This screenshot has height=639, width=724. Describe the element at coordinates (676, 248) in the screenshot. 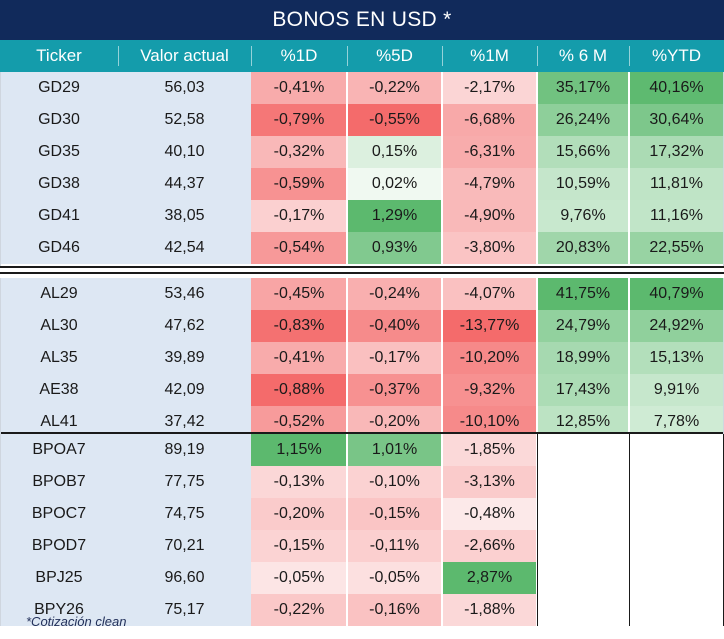

I see `cell-ytd: 22,55%` at that location.